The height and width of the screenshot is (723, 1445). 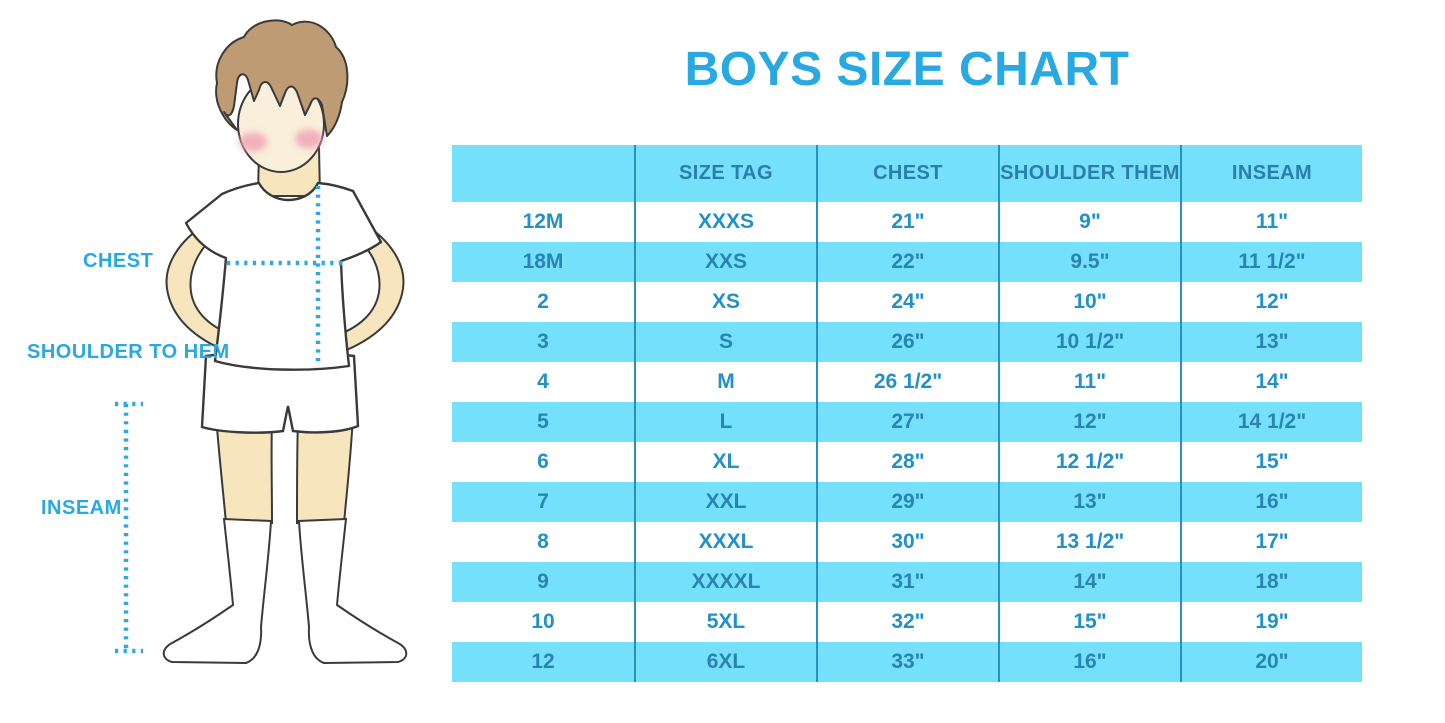 I want to click on table-cell: 24", so click(x=907, y=302).